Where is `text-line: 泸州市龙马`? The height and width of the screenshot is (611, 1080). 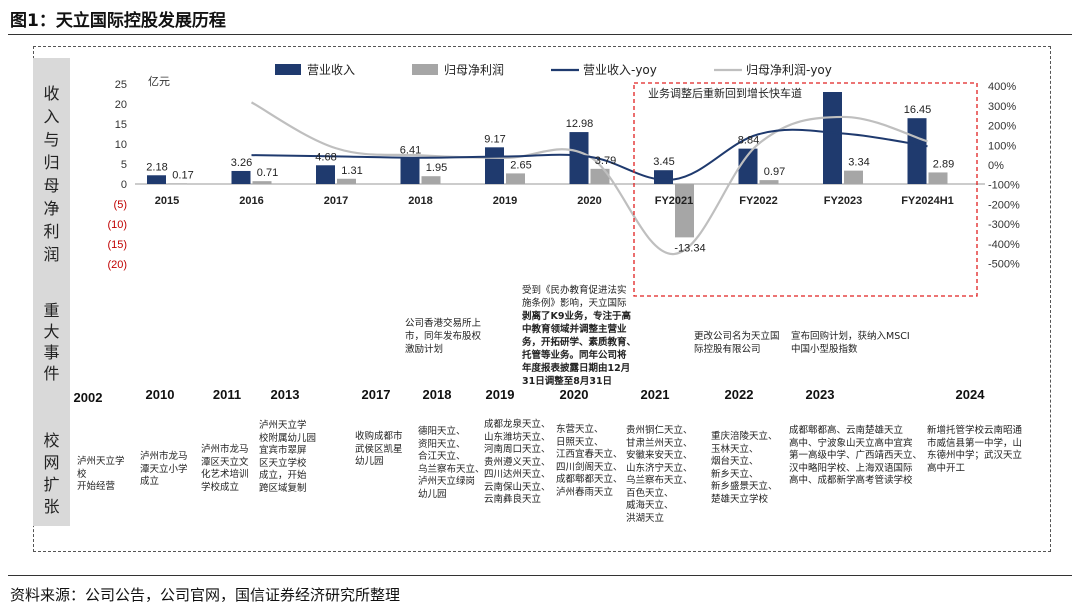
text-line: 泸州市龙马 is located at coordinates (225, 449).